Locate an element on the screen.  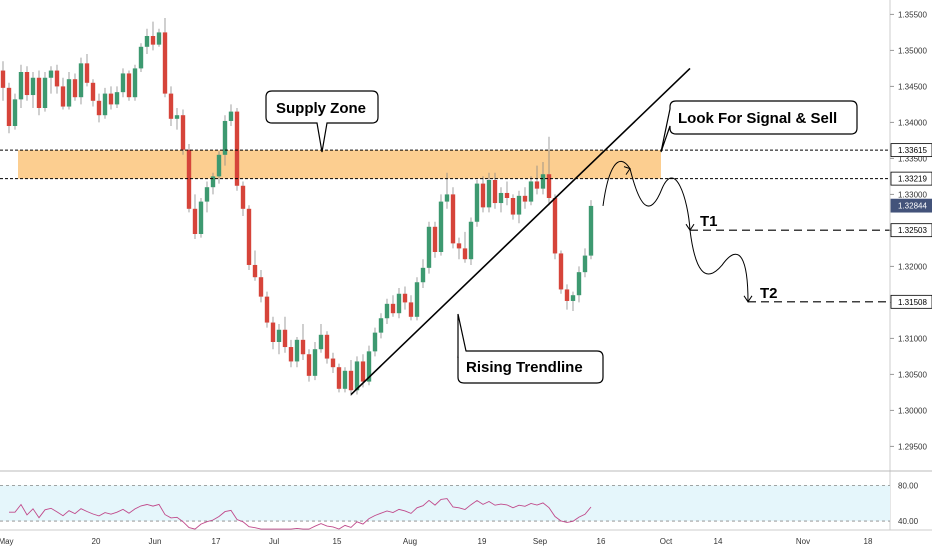
arrow-head-t1 is located at coordinates (690, 227).